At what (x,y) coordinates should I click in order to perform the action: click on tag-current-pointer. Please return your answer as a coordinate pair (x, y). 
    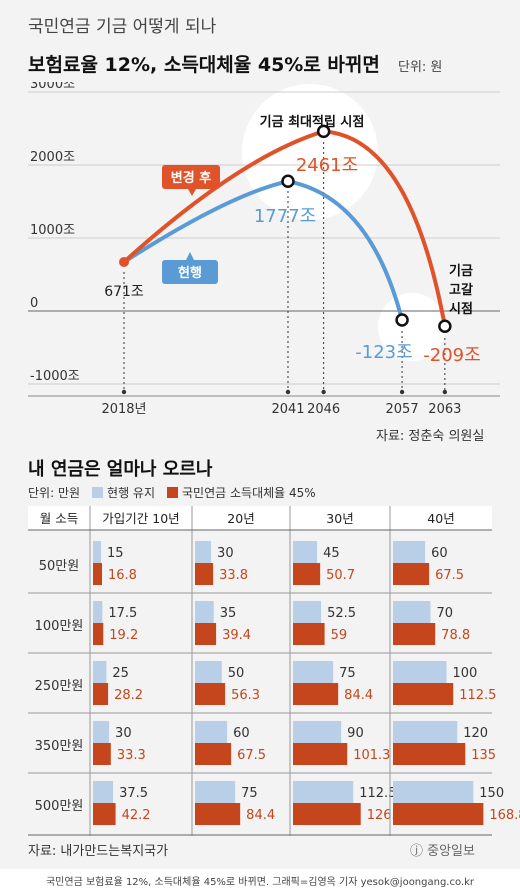
    Looking at the image, I should click on (190, 256).